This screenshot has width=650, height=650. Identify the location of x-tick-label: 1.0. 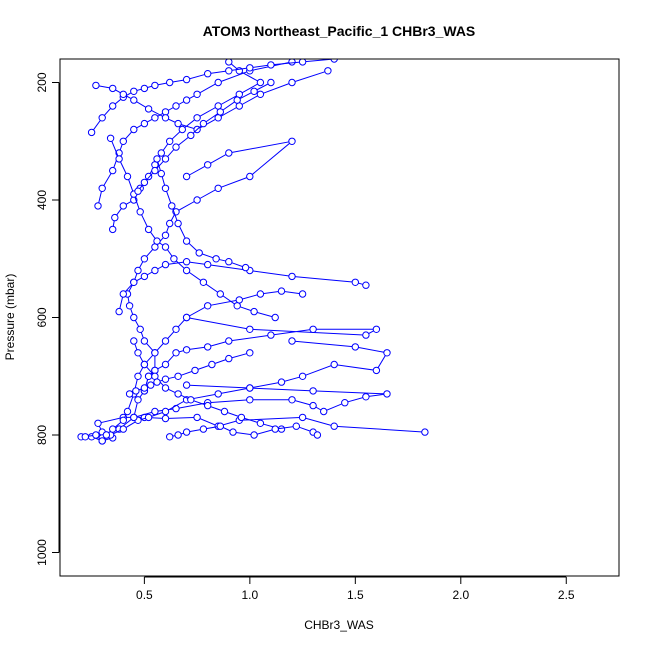
(250, 595).